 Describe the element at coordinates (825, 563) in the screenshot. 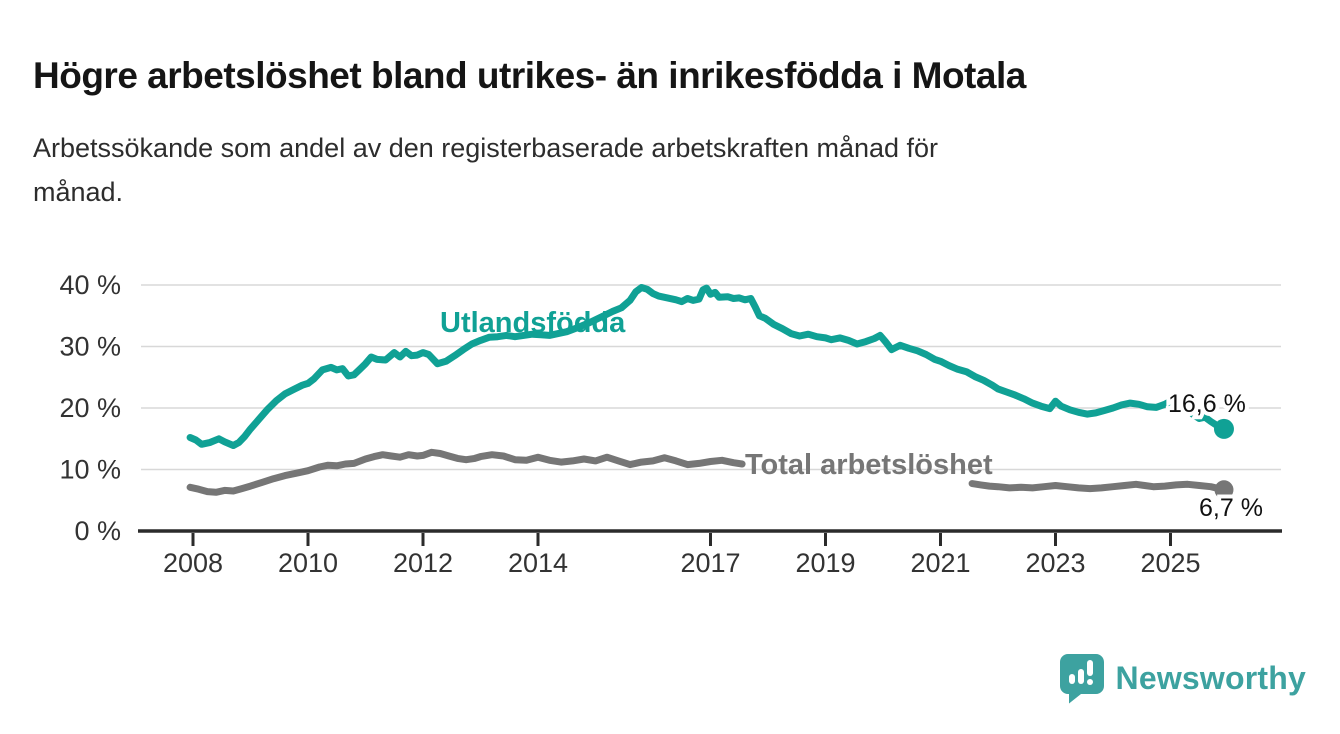

I see `x-tick-label-2019: 2019` at that location.